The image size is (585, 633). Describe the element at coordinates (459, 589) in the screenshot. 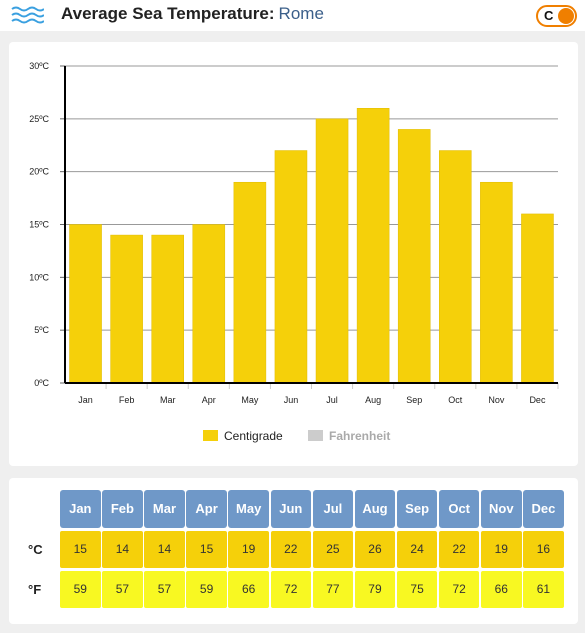

I see `fahrenheit-cell-oct: 72` at that location.